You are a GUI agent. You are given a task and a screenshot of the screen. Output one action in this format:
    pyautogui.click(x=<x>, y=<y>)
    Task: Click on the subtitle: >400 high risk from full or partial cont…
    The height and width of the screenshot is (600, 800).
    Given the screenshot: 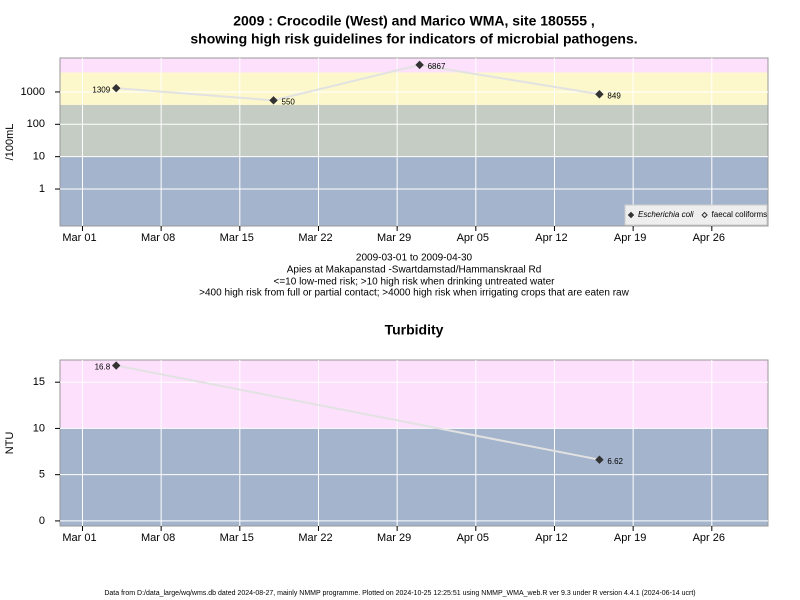 What is the action you would take?
    pyautogui.click(x=414, y=293)
    